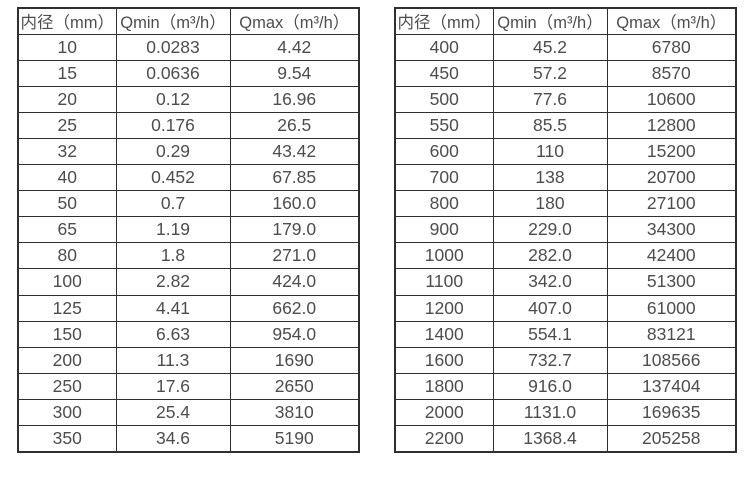 The width and height of the screenshot is (750, 483). I want to click on table-cell: 32, so click(67, 151).